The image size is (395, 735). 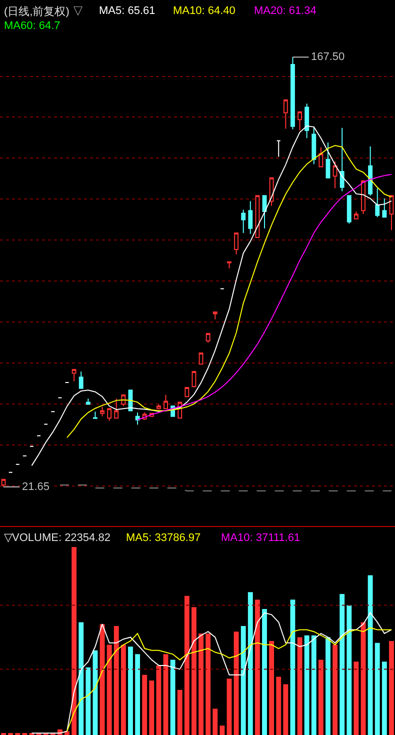 I want to click on text: MA5: 33786.97, so click(x=163, y=538).